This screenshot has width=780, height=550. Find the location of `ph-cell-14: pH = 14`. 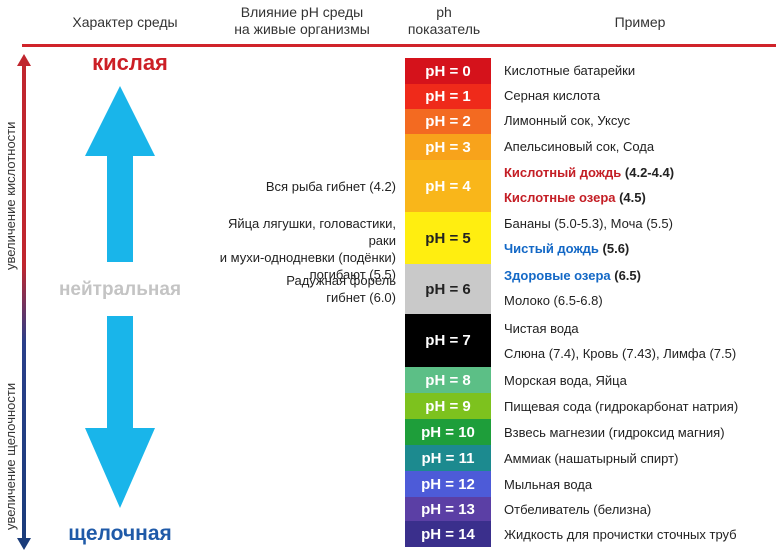

ph-cell-14: pH = 14 is located at coordinates (448, 534).